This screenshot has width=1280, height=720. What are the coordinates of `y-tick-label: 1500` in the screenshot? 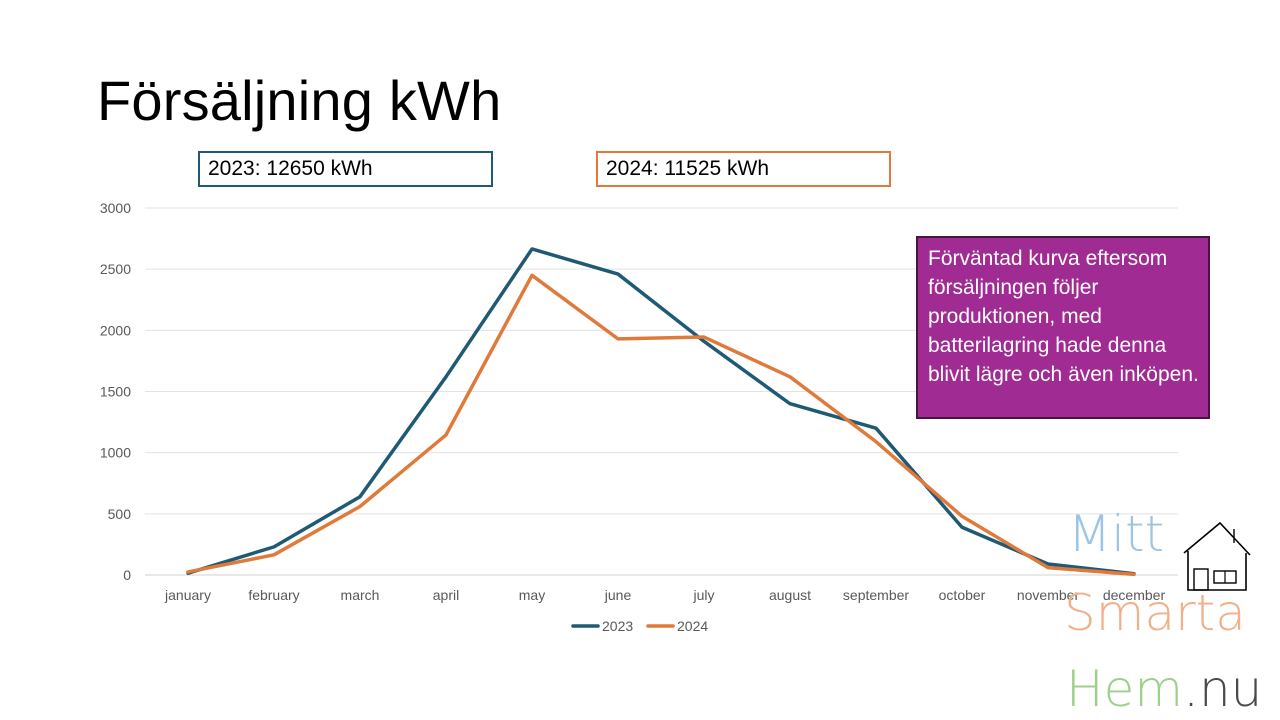 It's located at (115, 392).